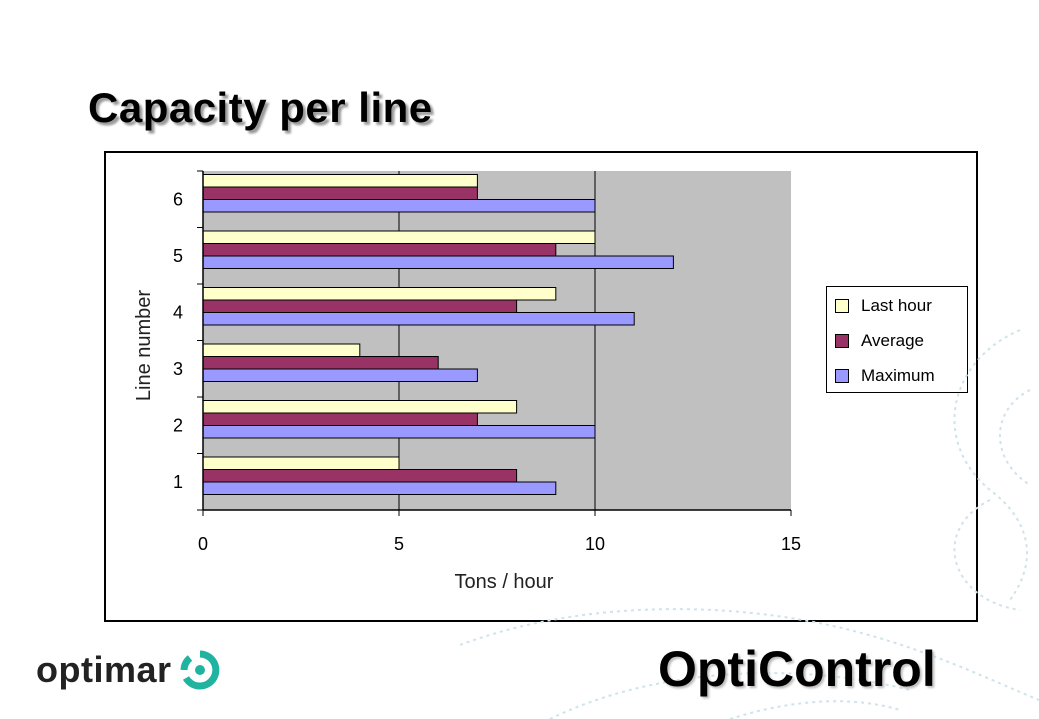 Image resolution: width=1039 pixels, height=719 pixels. I want to click on x-axis-title: Tons / hour, so click(504, 582).